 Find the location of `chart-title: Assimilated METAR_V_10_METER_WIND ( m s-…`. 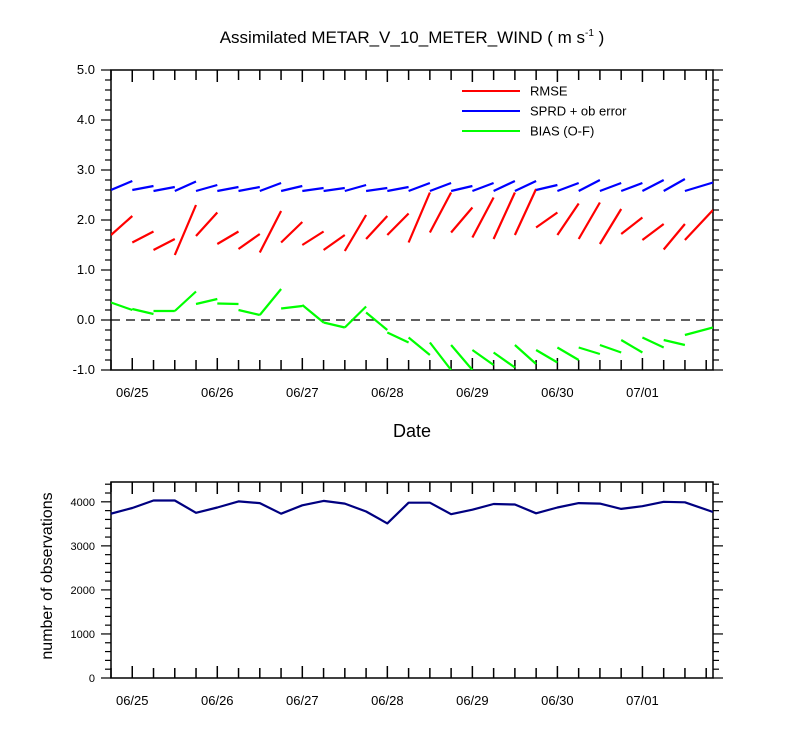

chart-title: Assimilated METAR_V_10_METER_WIND ( m s-… is located at coordinates (412, 37).